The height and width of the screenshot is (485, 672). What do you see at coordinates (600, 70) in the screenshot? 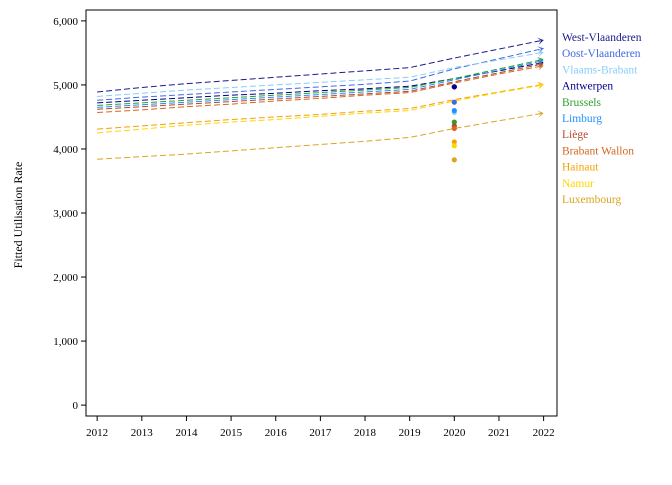
I see `legend-entry: Vlaams-Brabant` at bounding box center [600, 70].